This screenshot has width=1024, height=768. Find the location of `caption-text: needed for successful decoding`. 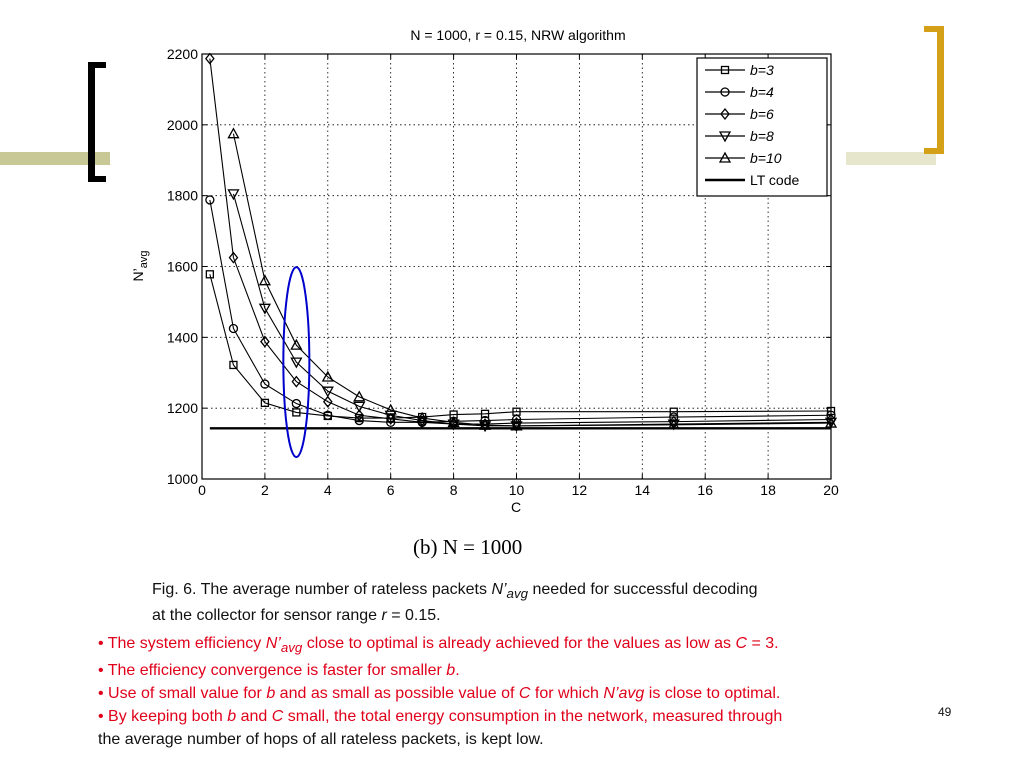

caption-text: needed for successful decoding is located at coordinates (643, 589).